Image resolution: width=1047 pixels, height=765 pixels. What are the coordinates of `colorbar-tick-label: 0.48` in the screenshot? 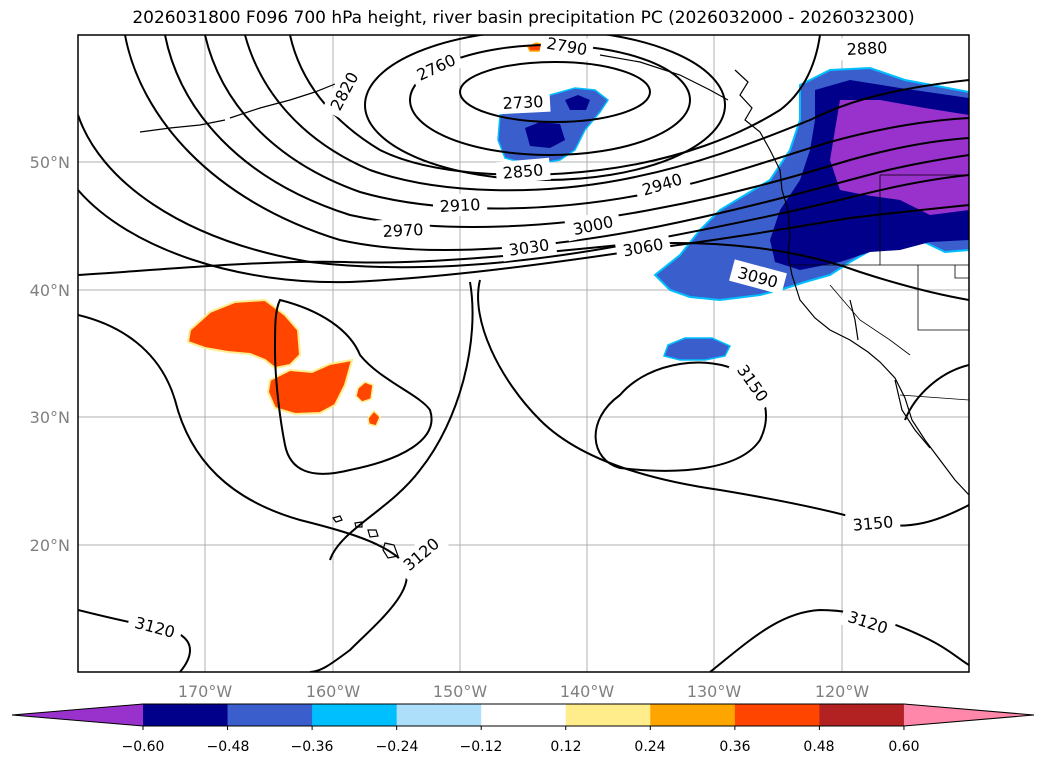 It's located at (818, 747).